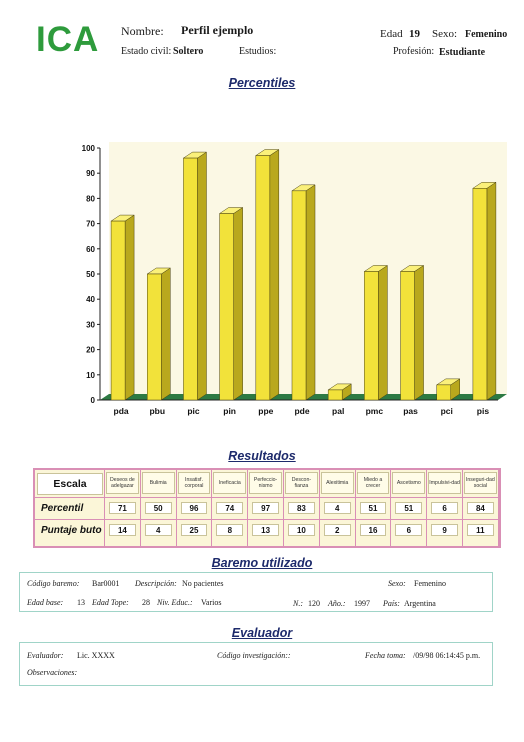  I want to click on y-tick-label: 0, so click(93, 400).